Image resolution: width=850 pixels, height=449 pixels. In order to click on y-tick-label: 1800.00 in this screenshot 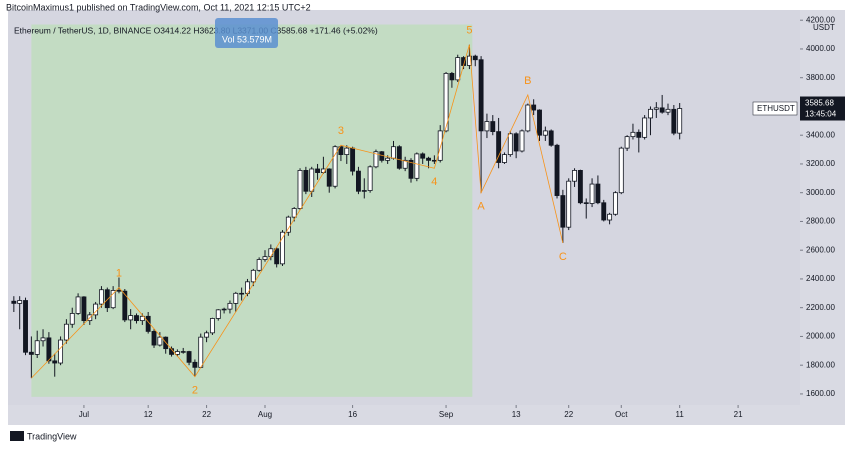, I will do `click(820, 364)`.